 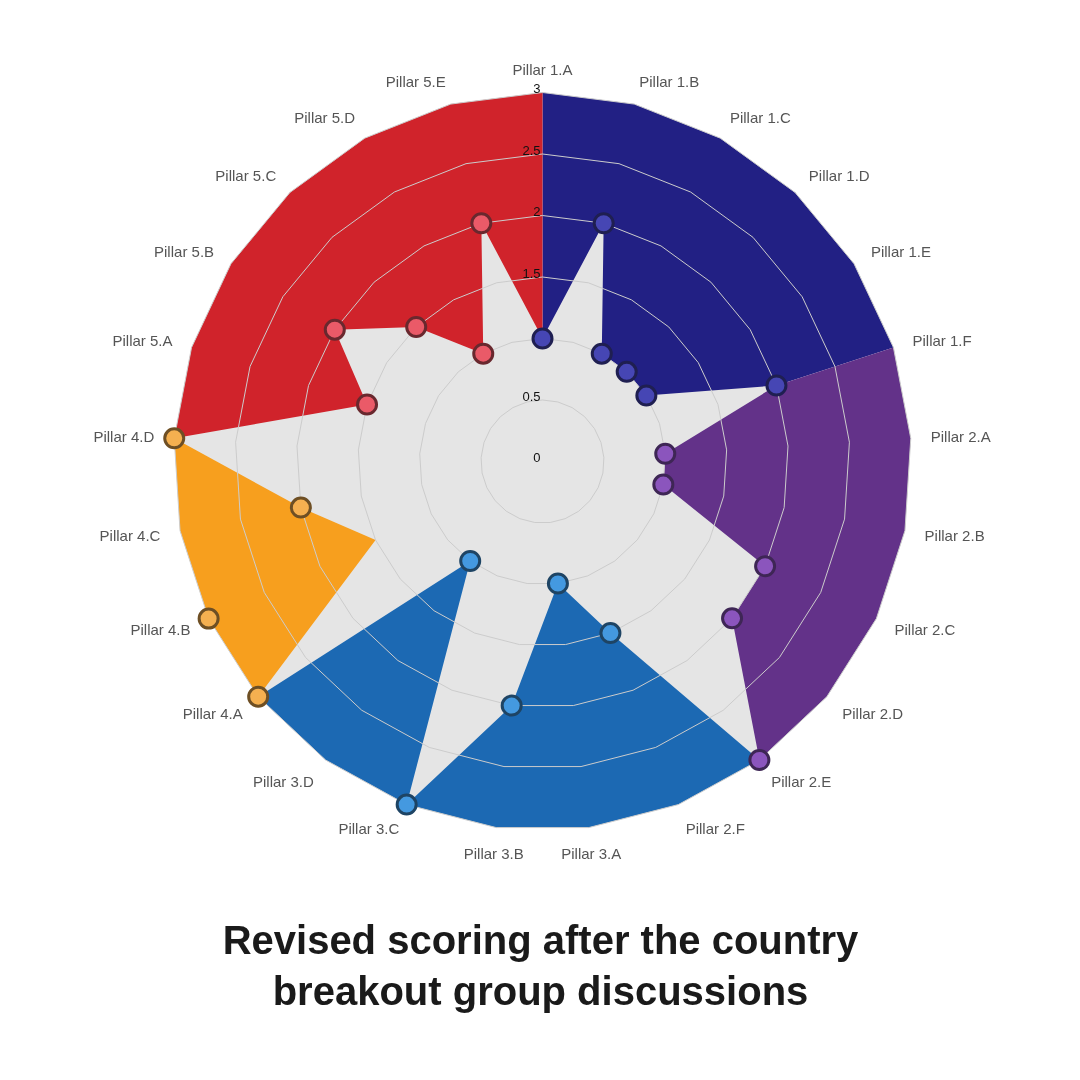 What do you see at coordinates (284, 781) in the screenshot?
I see `spoke-label: Pillar 3.D` at bounding box center [284, 781].